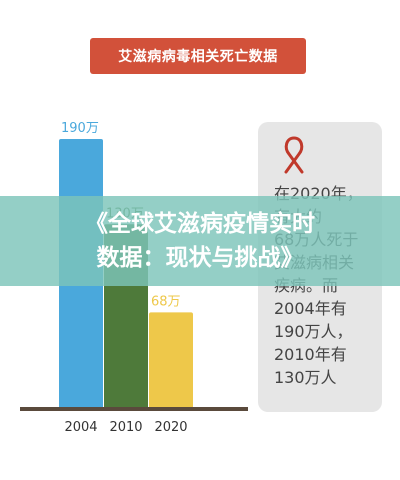 This screenshot has height=480, width=400. Describe the element at coordinates (171, 360) in the screenshot. I see `bar-2020` at that location.